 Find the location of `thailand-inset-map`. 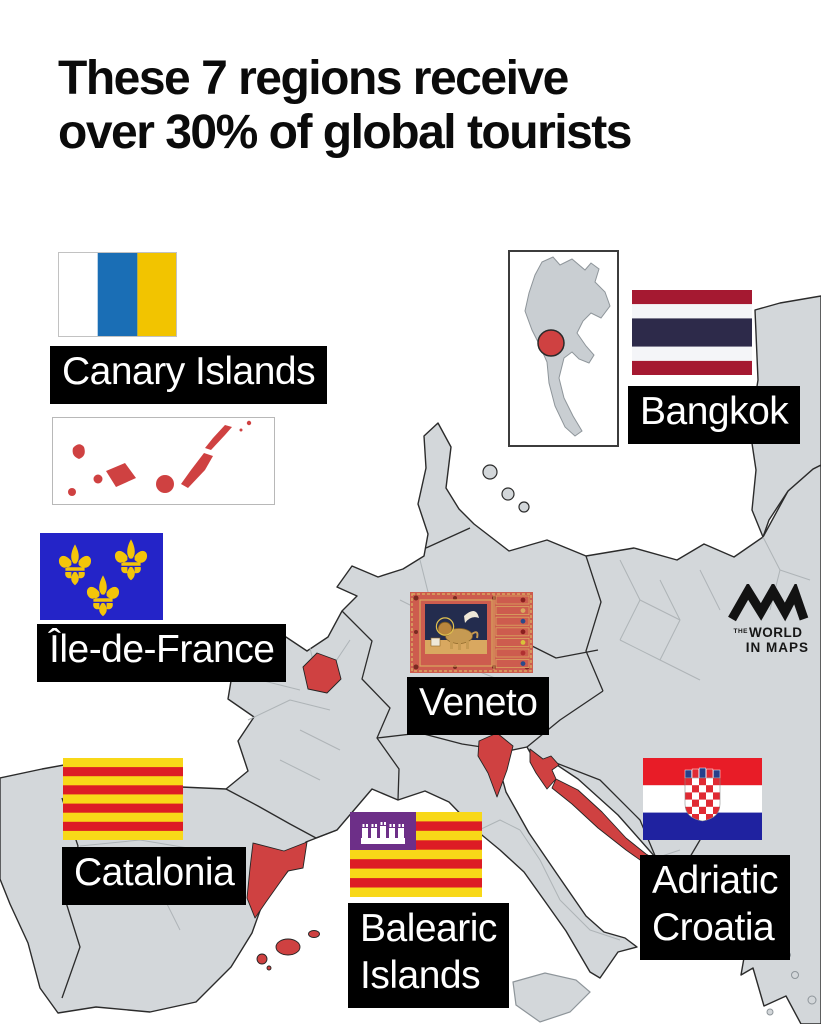

thailand-inset-map is located at coordinates (563, 348).